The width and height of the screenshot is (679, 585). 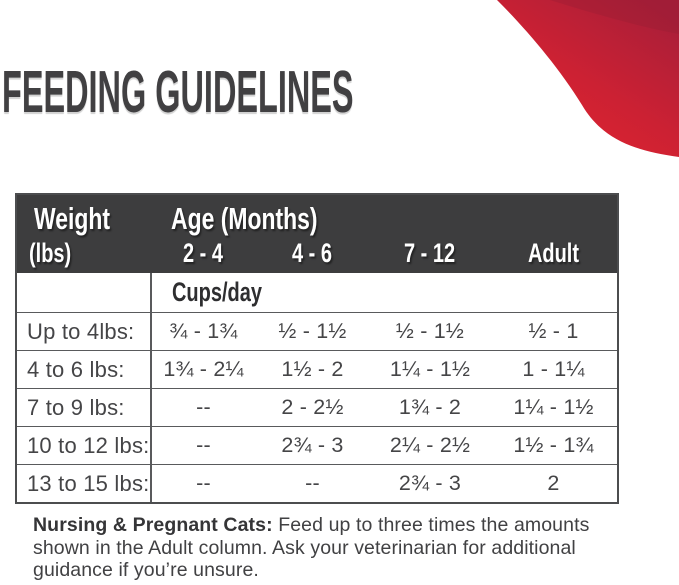 I want to click on header-col-7-12: 7 - 12, so click(x=430, y=253).